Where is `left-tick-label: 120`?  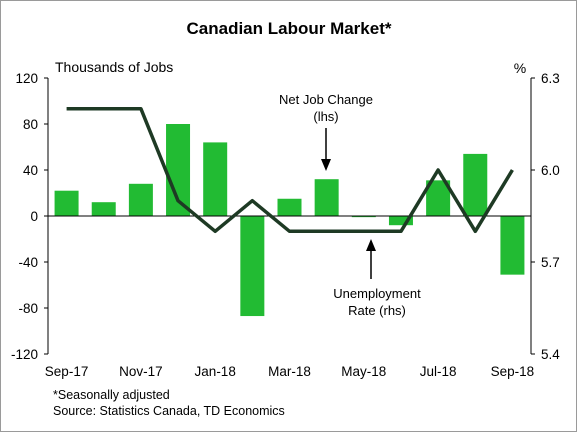 left-tick-label: 120 is located at coordinates (26, 78).